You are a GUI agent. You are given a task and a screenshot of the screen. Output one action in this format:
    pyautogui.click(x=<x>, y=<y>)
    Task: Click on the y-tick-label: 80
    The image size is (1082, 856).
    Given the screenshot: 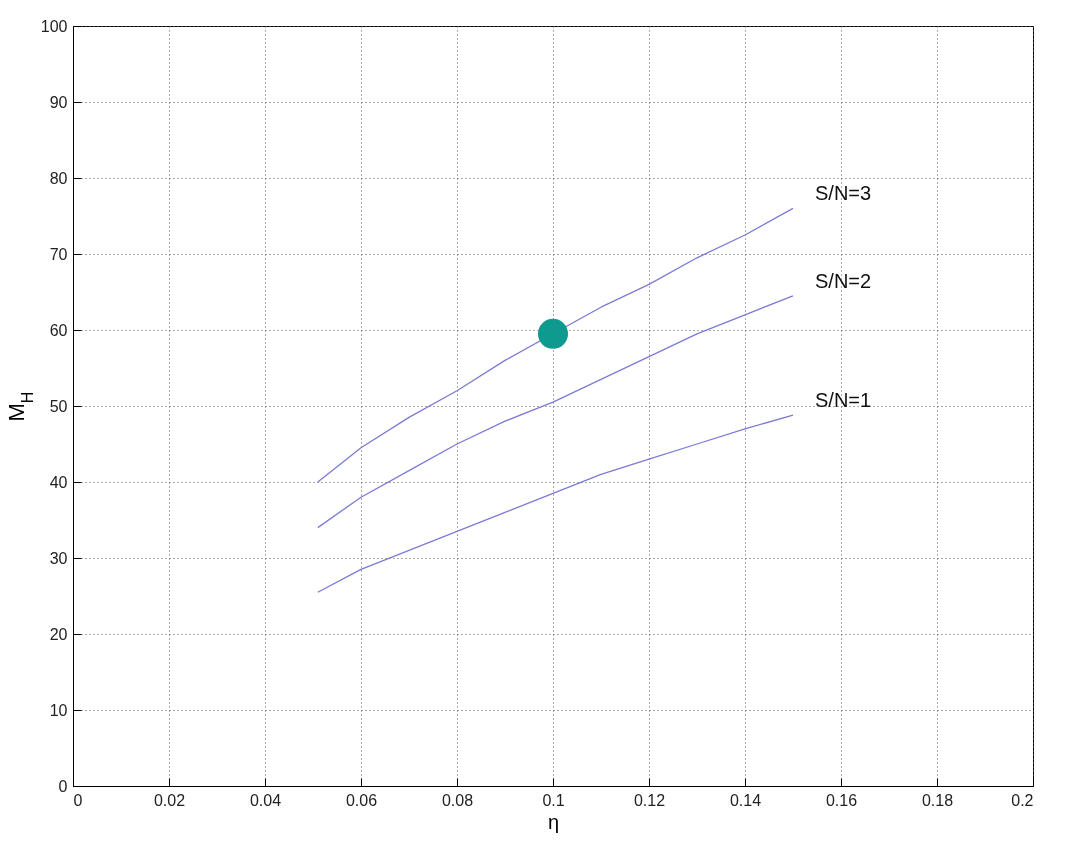 What is the action you would take?
    pyautogui.click(x=58, y=178)
    